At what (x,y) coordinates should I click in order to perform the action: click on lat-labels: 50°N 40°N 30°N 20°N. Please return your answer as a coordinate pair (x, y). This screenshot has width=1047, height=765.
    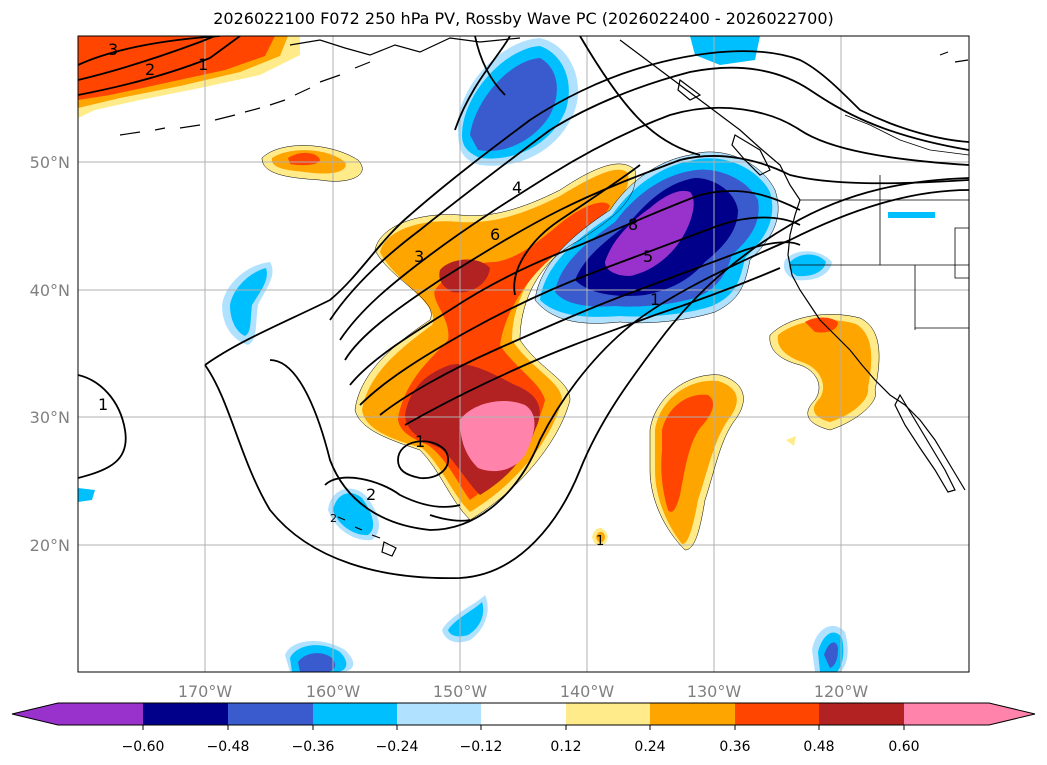
    Looking at the image, I should click on (50, 354).